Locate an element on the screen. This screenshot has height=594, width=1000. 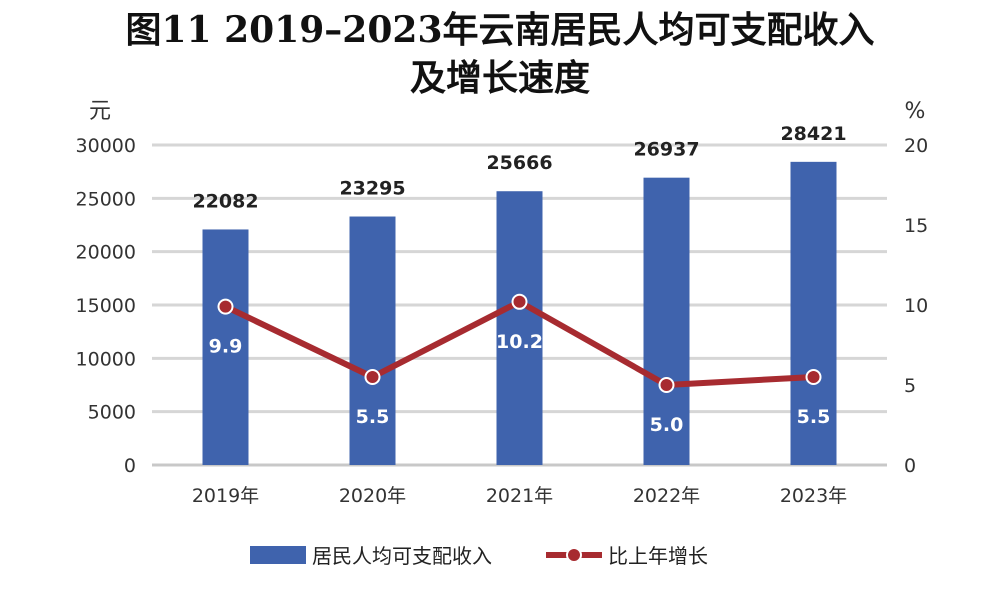
y-left-tick-label: 10000 is located at coordinates (106, 359).